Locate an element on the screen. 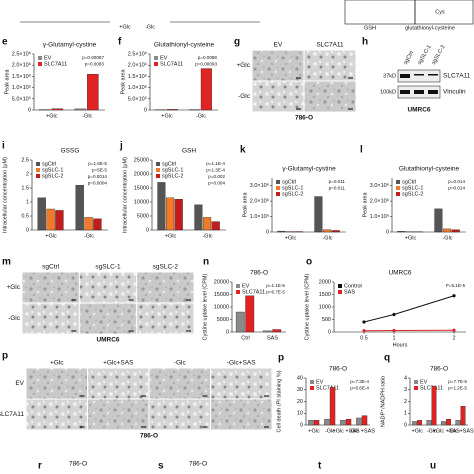  y-tick-label: 1.5×10⁶ is located at coordinates (21, 76).